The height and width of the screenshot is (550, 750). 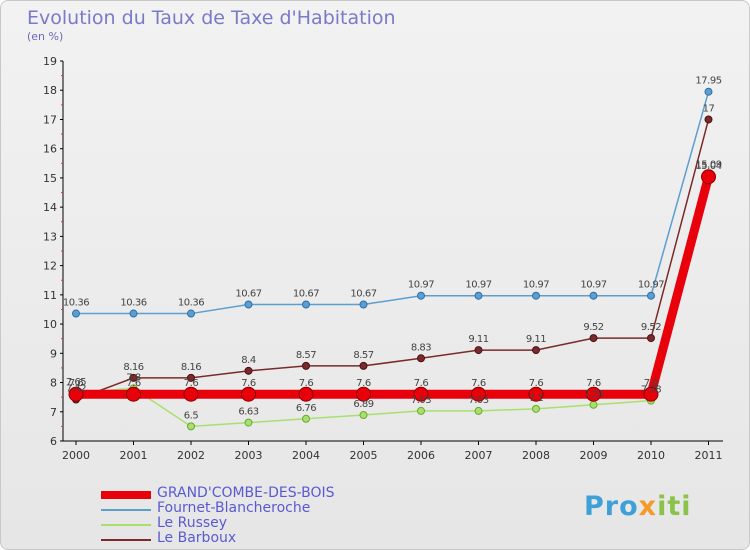 I want to click on data-label: 7.42, so click(x=76, y=388).